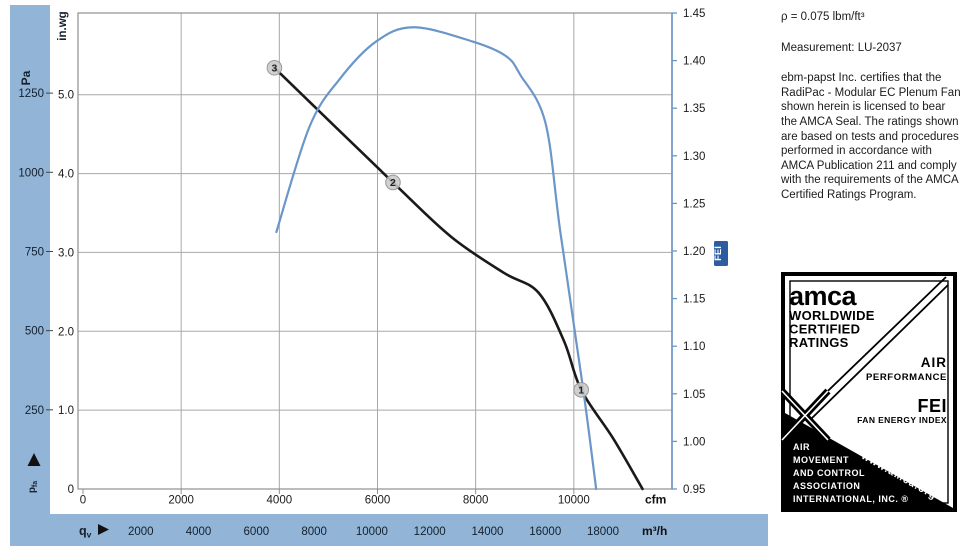  Describe the element at coordinates (574, 501) in the screenshot. I see `cfm-tick-label: 10000` at that location.